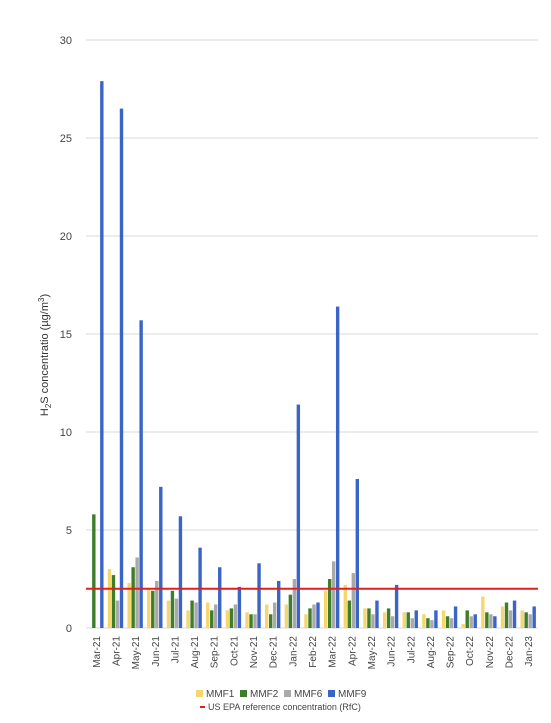  I want to click on y-axis-label-sup: 3, so click(41, 299).